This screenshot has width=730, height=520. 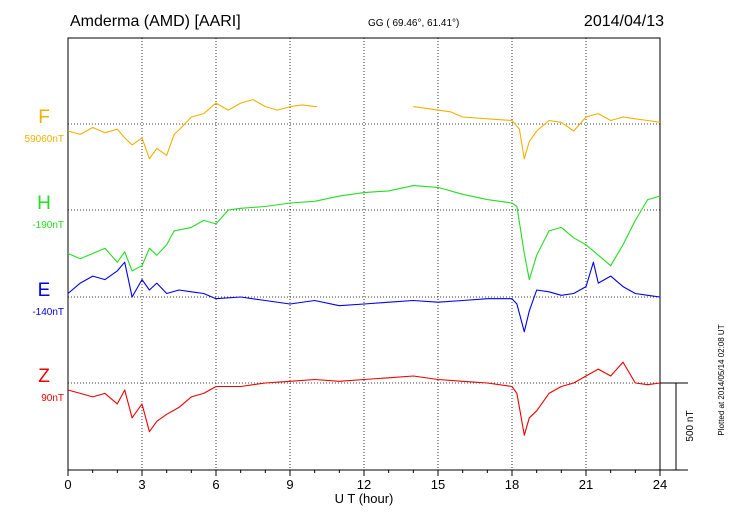 I want to click on series-line-z, so click(x=364, y=398).